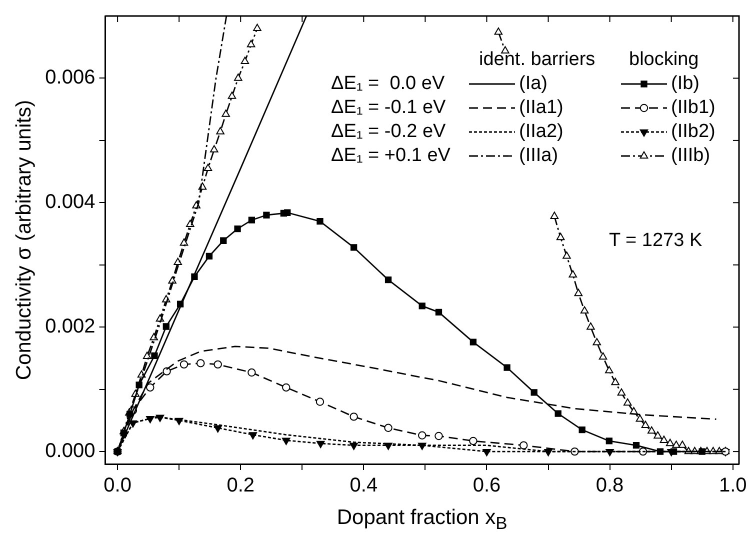  I want to click on legend-label: (IIIa), so click(538, 155).